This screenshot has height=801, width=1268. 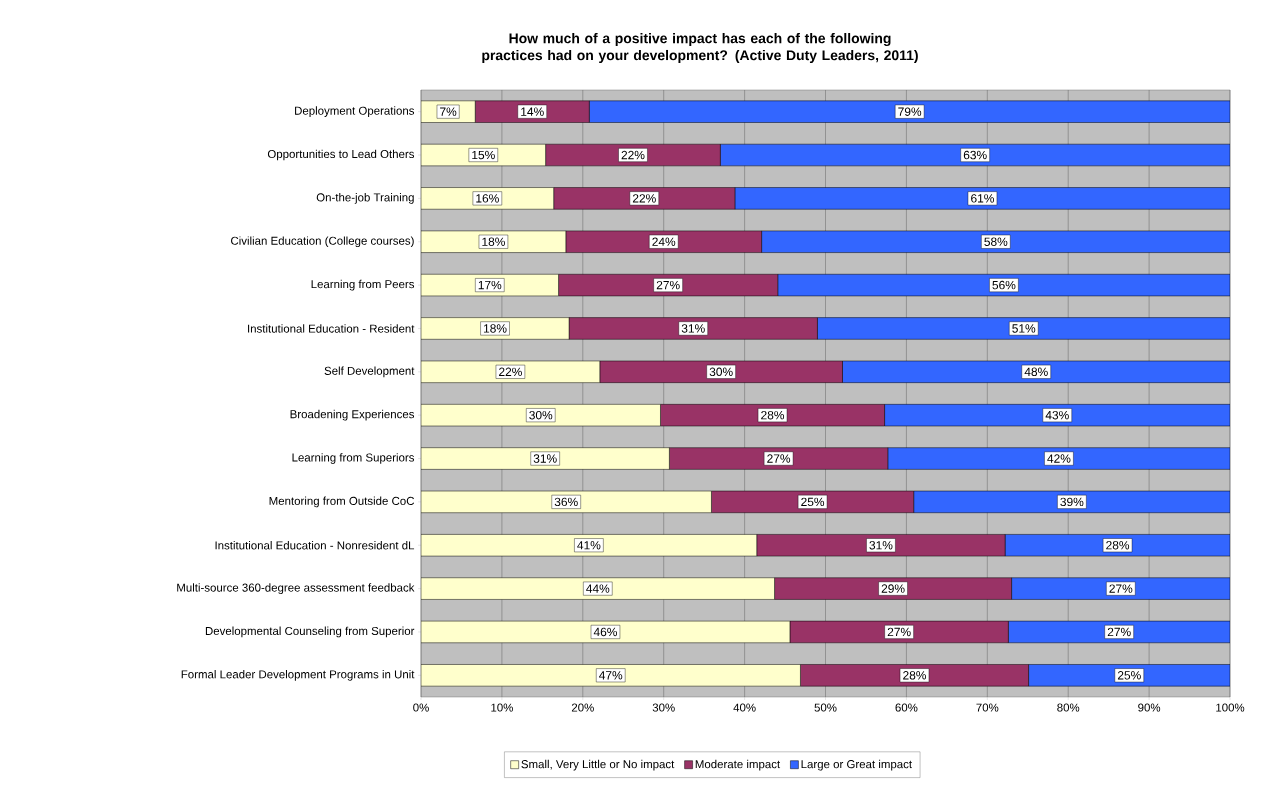 I want to click on data-label: 46%, so click(x=605, y=632).